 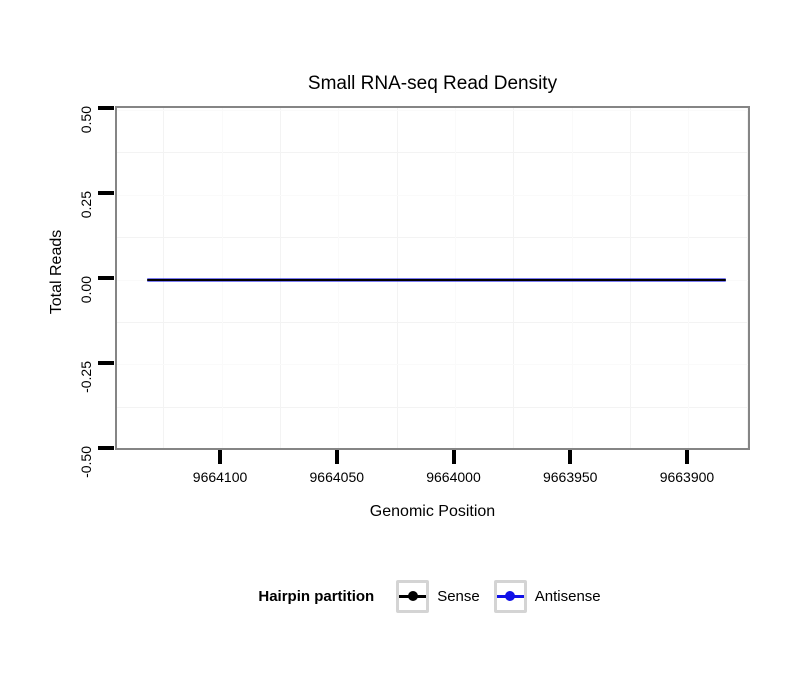 I want to click on legend-label-antisense: Antisense, so click(x=567, y=596).